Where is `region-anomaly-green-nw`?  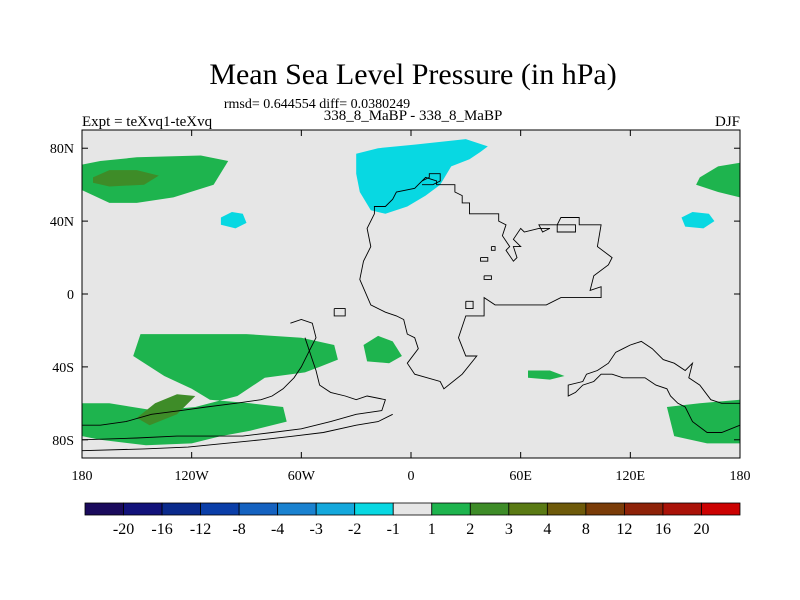 region-anomaly-green-nw is located at coordinates (155, 179).